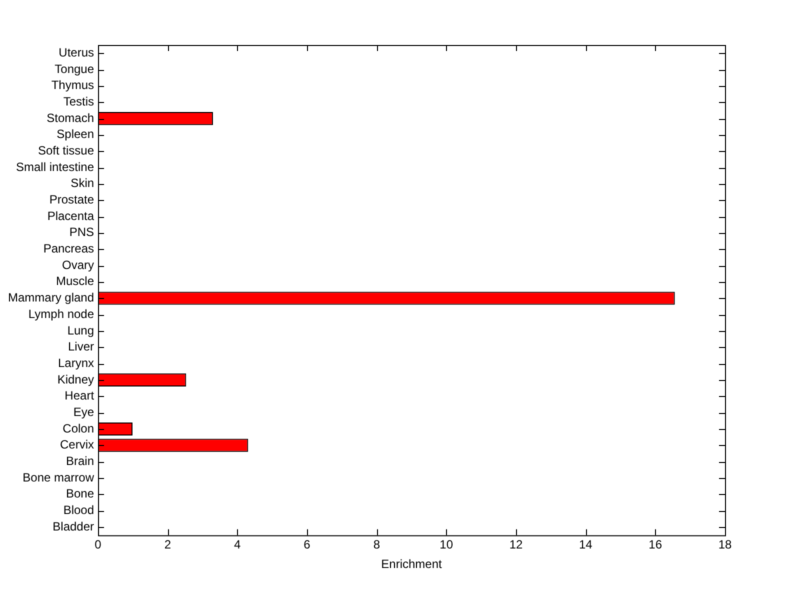  I want to click on y-tick-label: Testis, so click(78, 101).